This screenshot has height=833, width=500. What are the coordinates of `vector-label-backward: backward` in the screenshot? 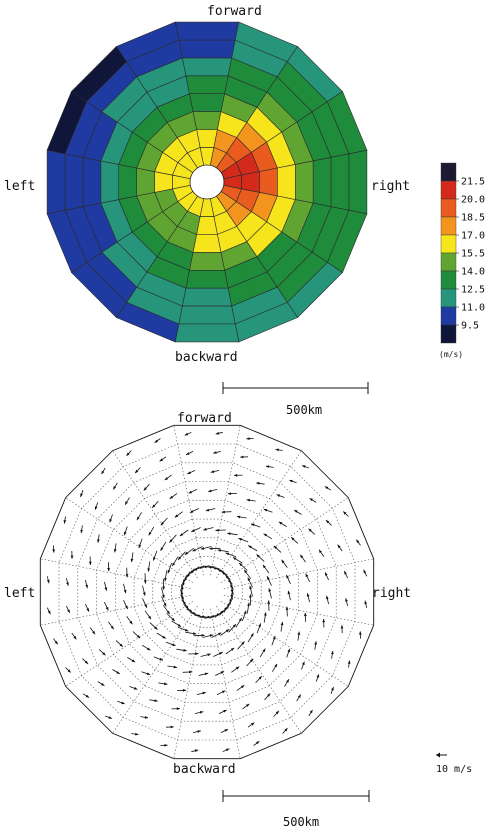 It's located at (204, 769).